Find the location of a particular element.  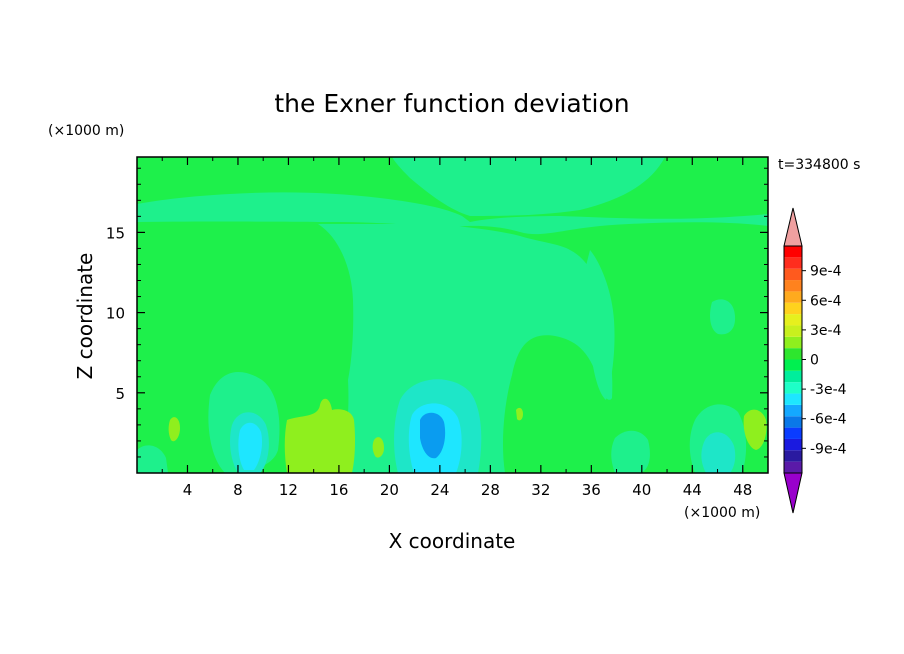

upper-teal-band is located at coordinates (452, 213).